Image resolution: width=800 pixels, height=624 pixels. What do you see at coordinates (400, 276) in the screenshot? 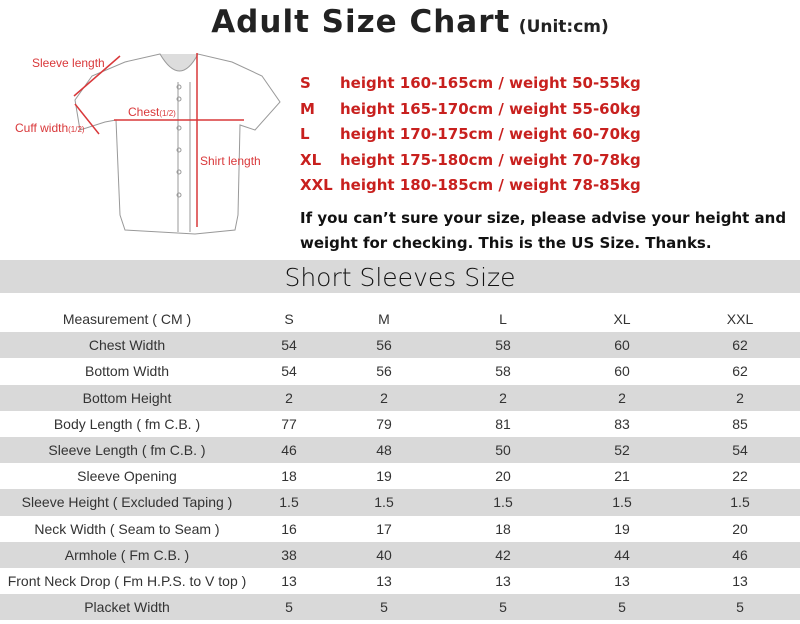
I see `table-title: Short Sleeves Size` at bounding box center [400, 276].